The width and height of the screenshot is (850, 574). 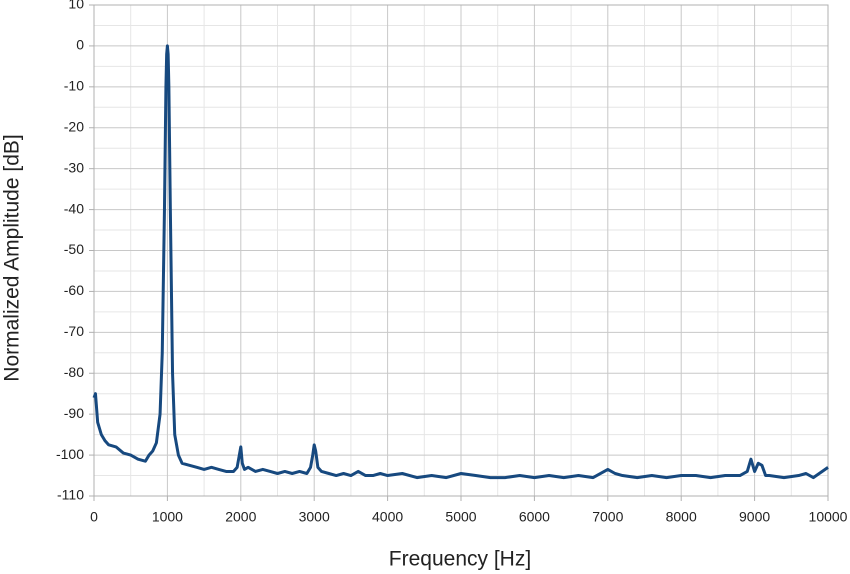 What do you see at coordinates (74, 290) in the screenshot?
I see `y-tick-label: -60` at bounding box center [74, 290].